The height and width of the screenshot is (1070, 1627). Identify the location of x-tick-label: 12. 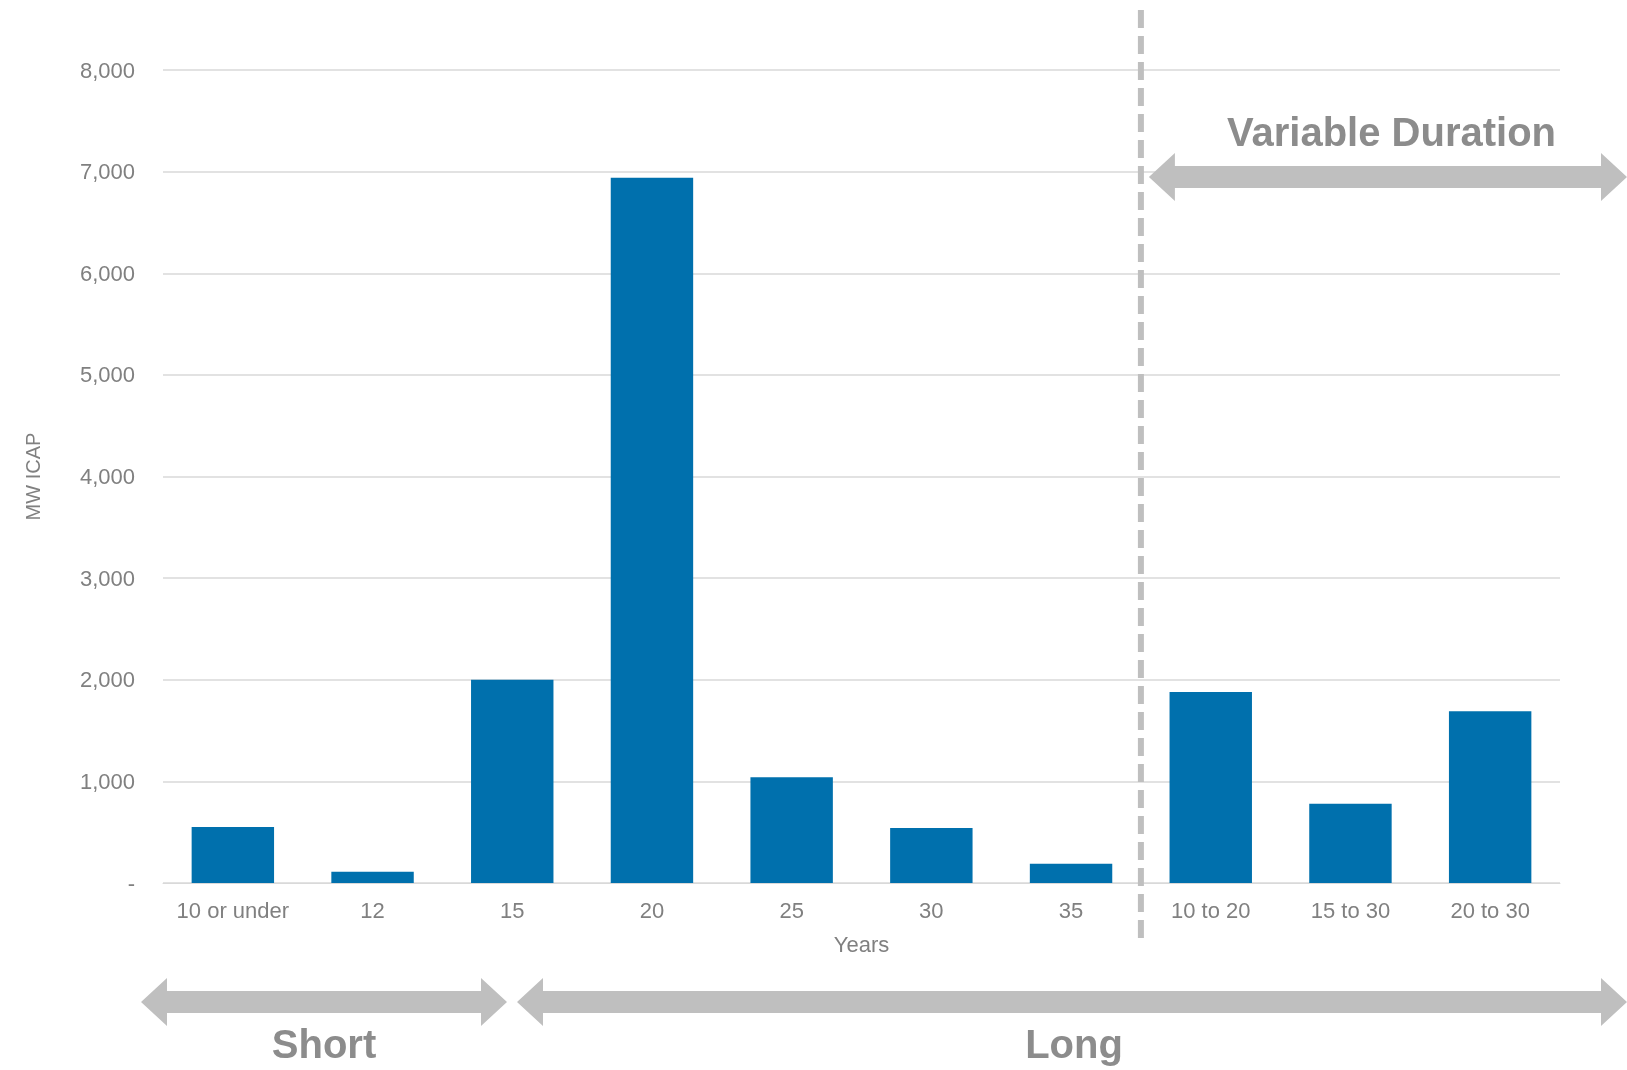
(372, 910).